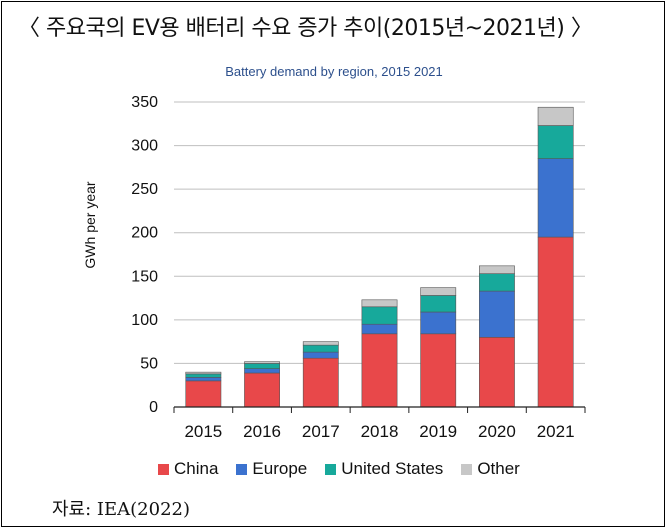  What do you see at coordinates (438, 323) in the screenshot?
I see `bar-europe-2019` at bounding box center [438, 323].